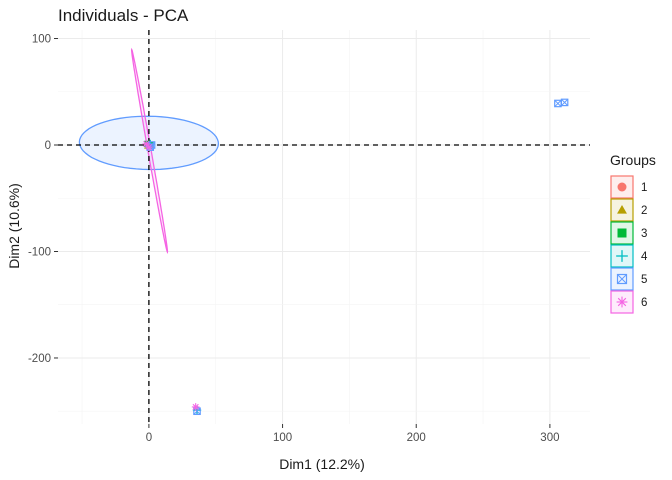 The height and width of the screenshot is (480, 672). What do you see at coordinates (149, 438) in the screenshot?
I see `x-tick-label: 0` at bounding box center [149, 438].